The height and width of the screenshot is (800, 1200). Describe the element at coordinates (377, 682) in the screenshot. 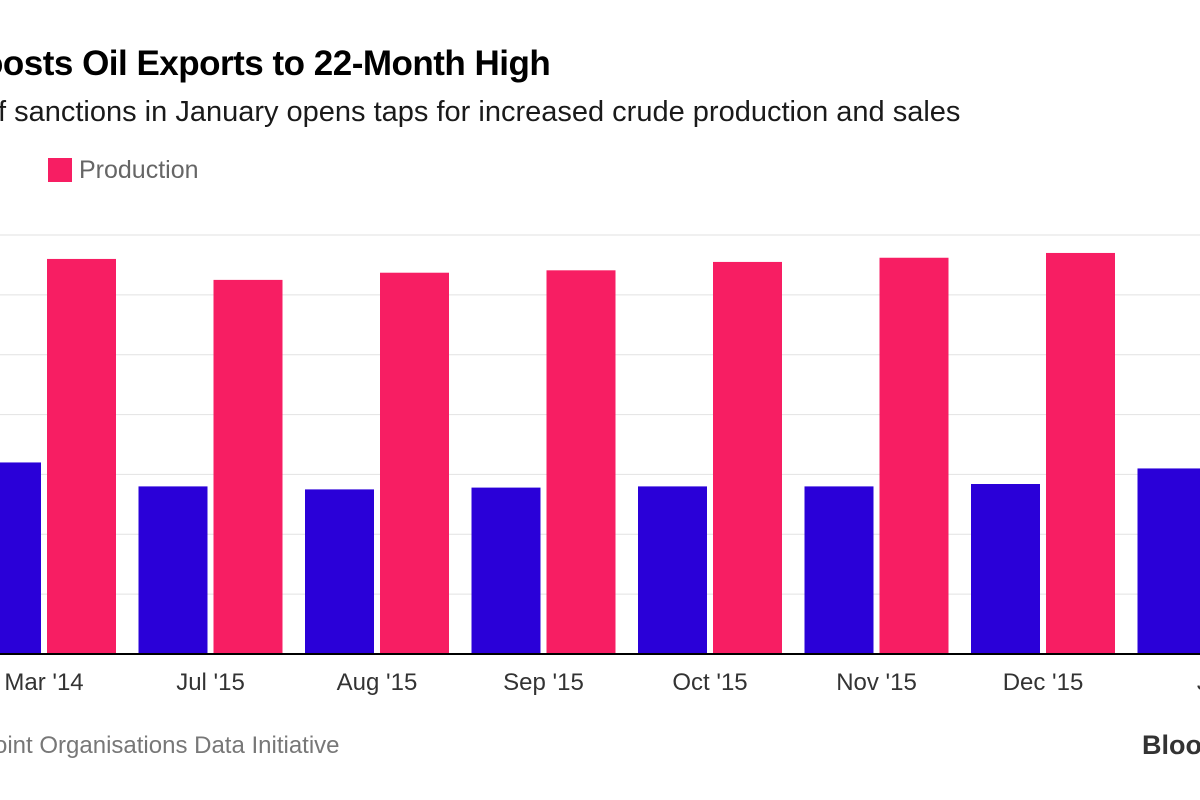

I see `x-tick-label: Aug '15` at that location.